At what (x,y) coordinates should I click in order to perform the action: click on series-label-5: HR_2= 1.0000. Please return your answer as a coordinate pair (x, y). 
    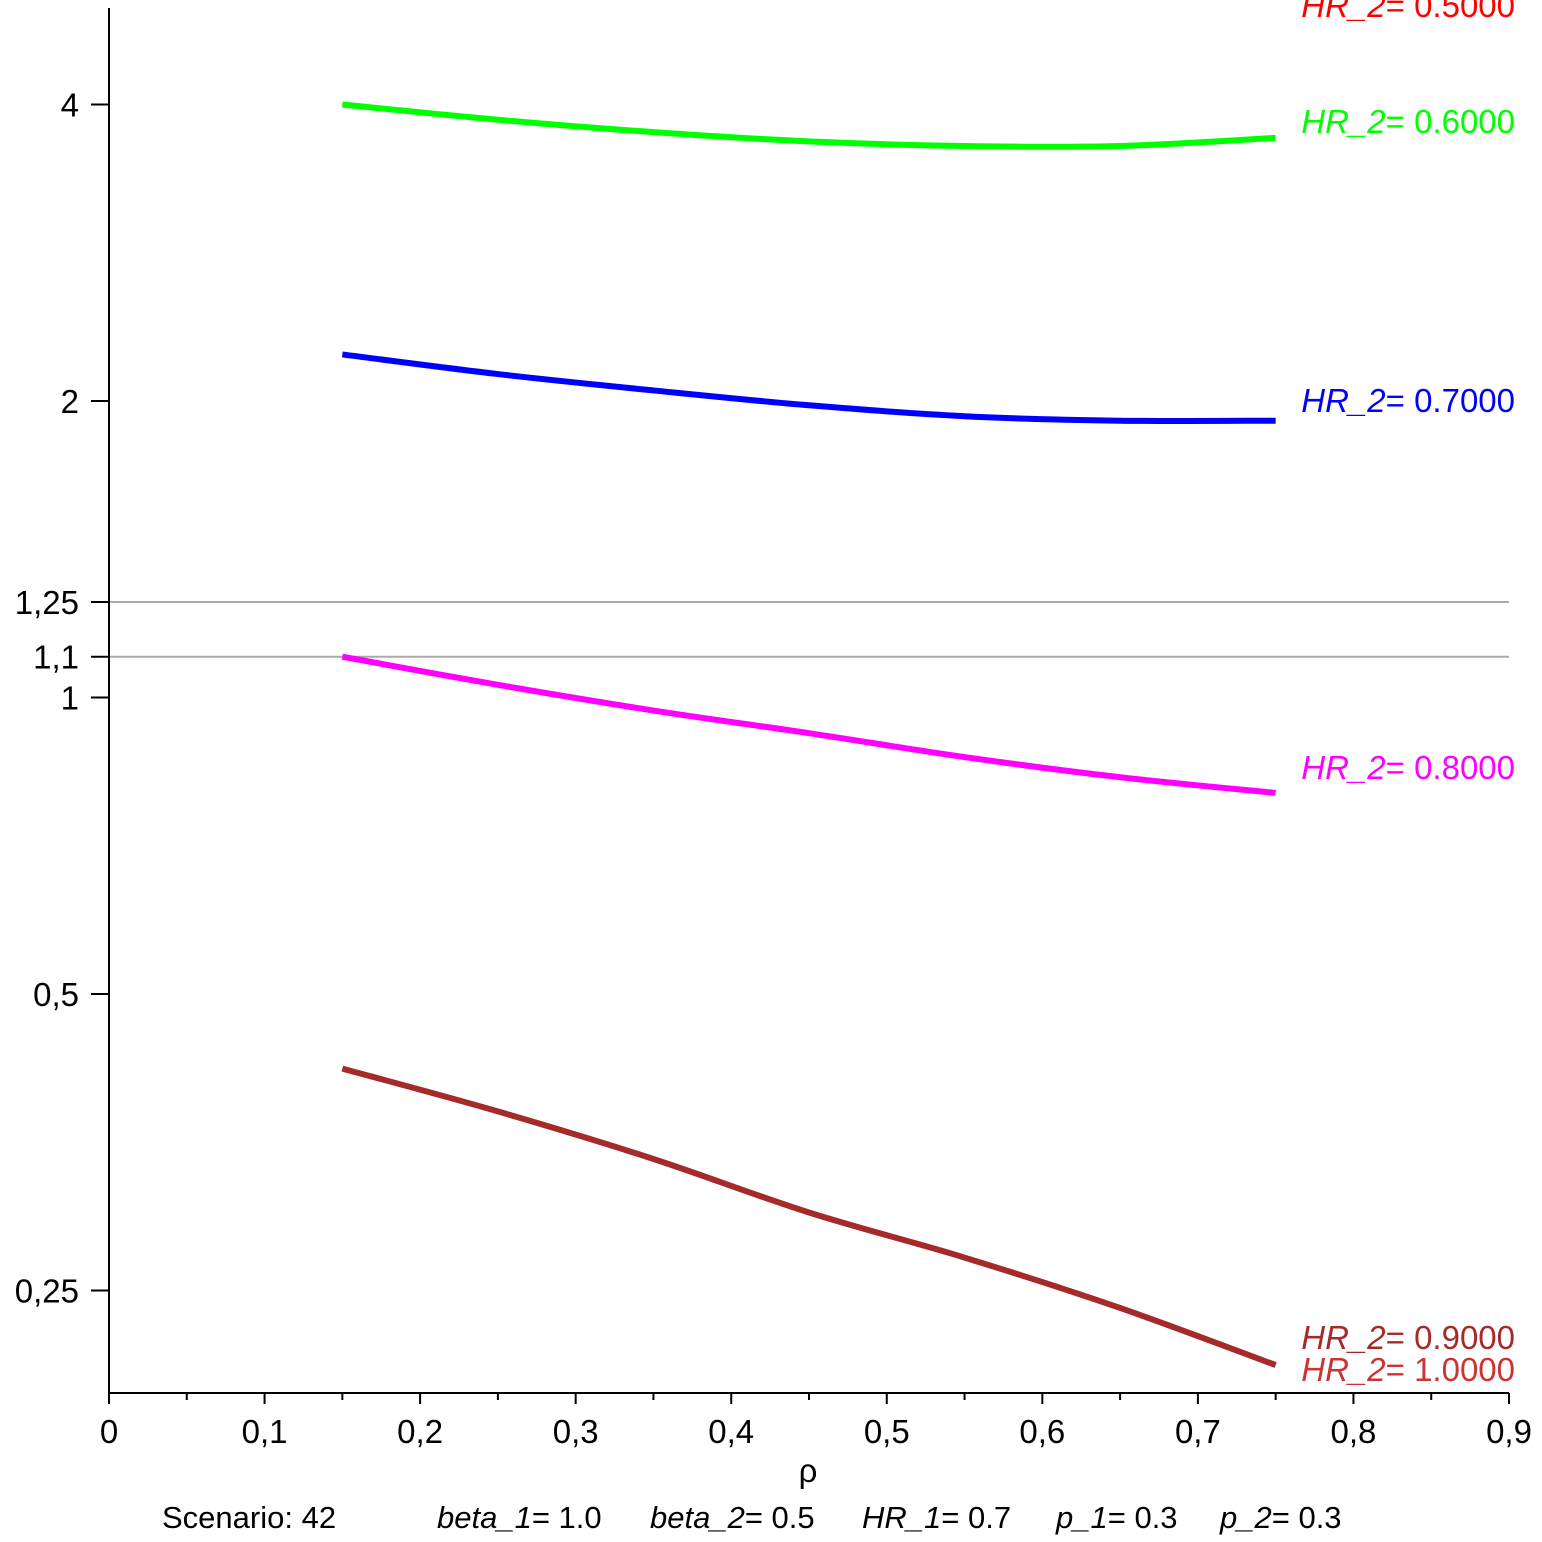
    Looking at the image, I should click on (1408, 1369).